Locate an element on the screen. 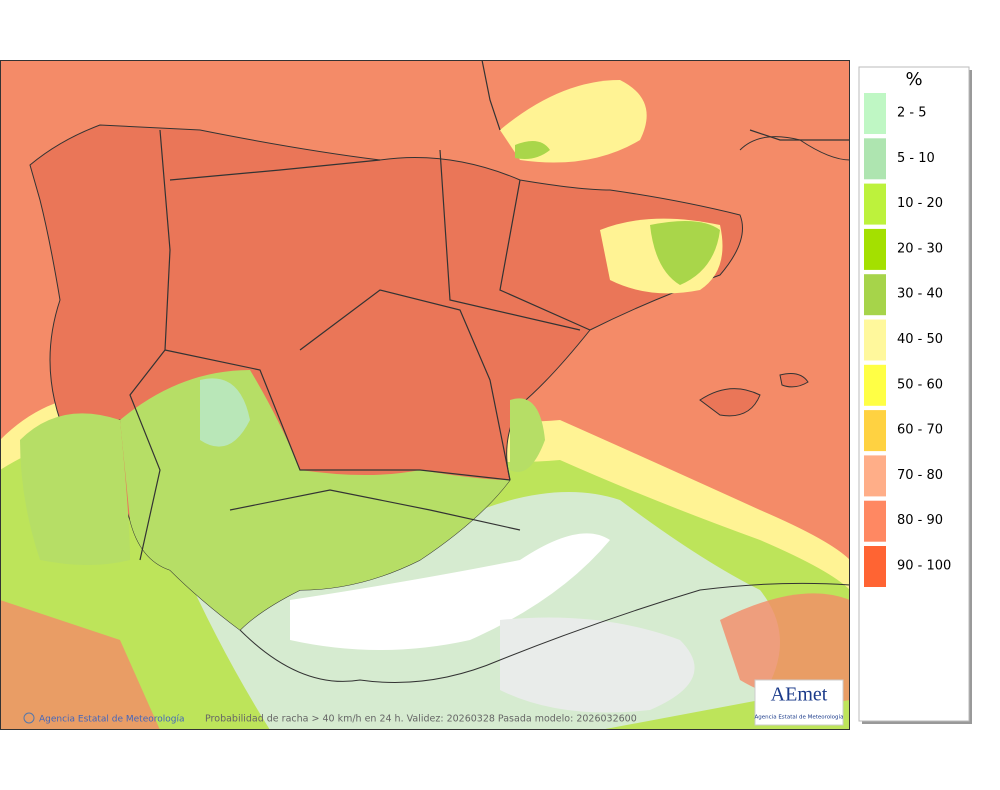 The width and height of the screenshot is (1000, 790). legend-label: 10 - 20 is located at coordinates (920, 203).